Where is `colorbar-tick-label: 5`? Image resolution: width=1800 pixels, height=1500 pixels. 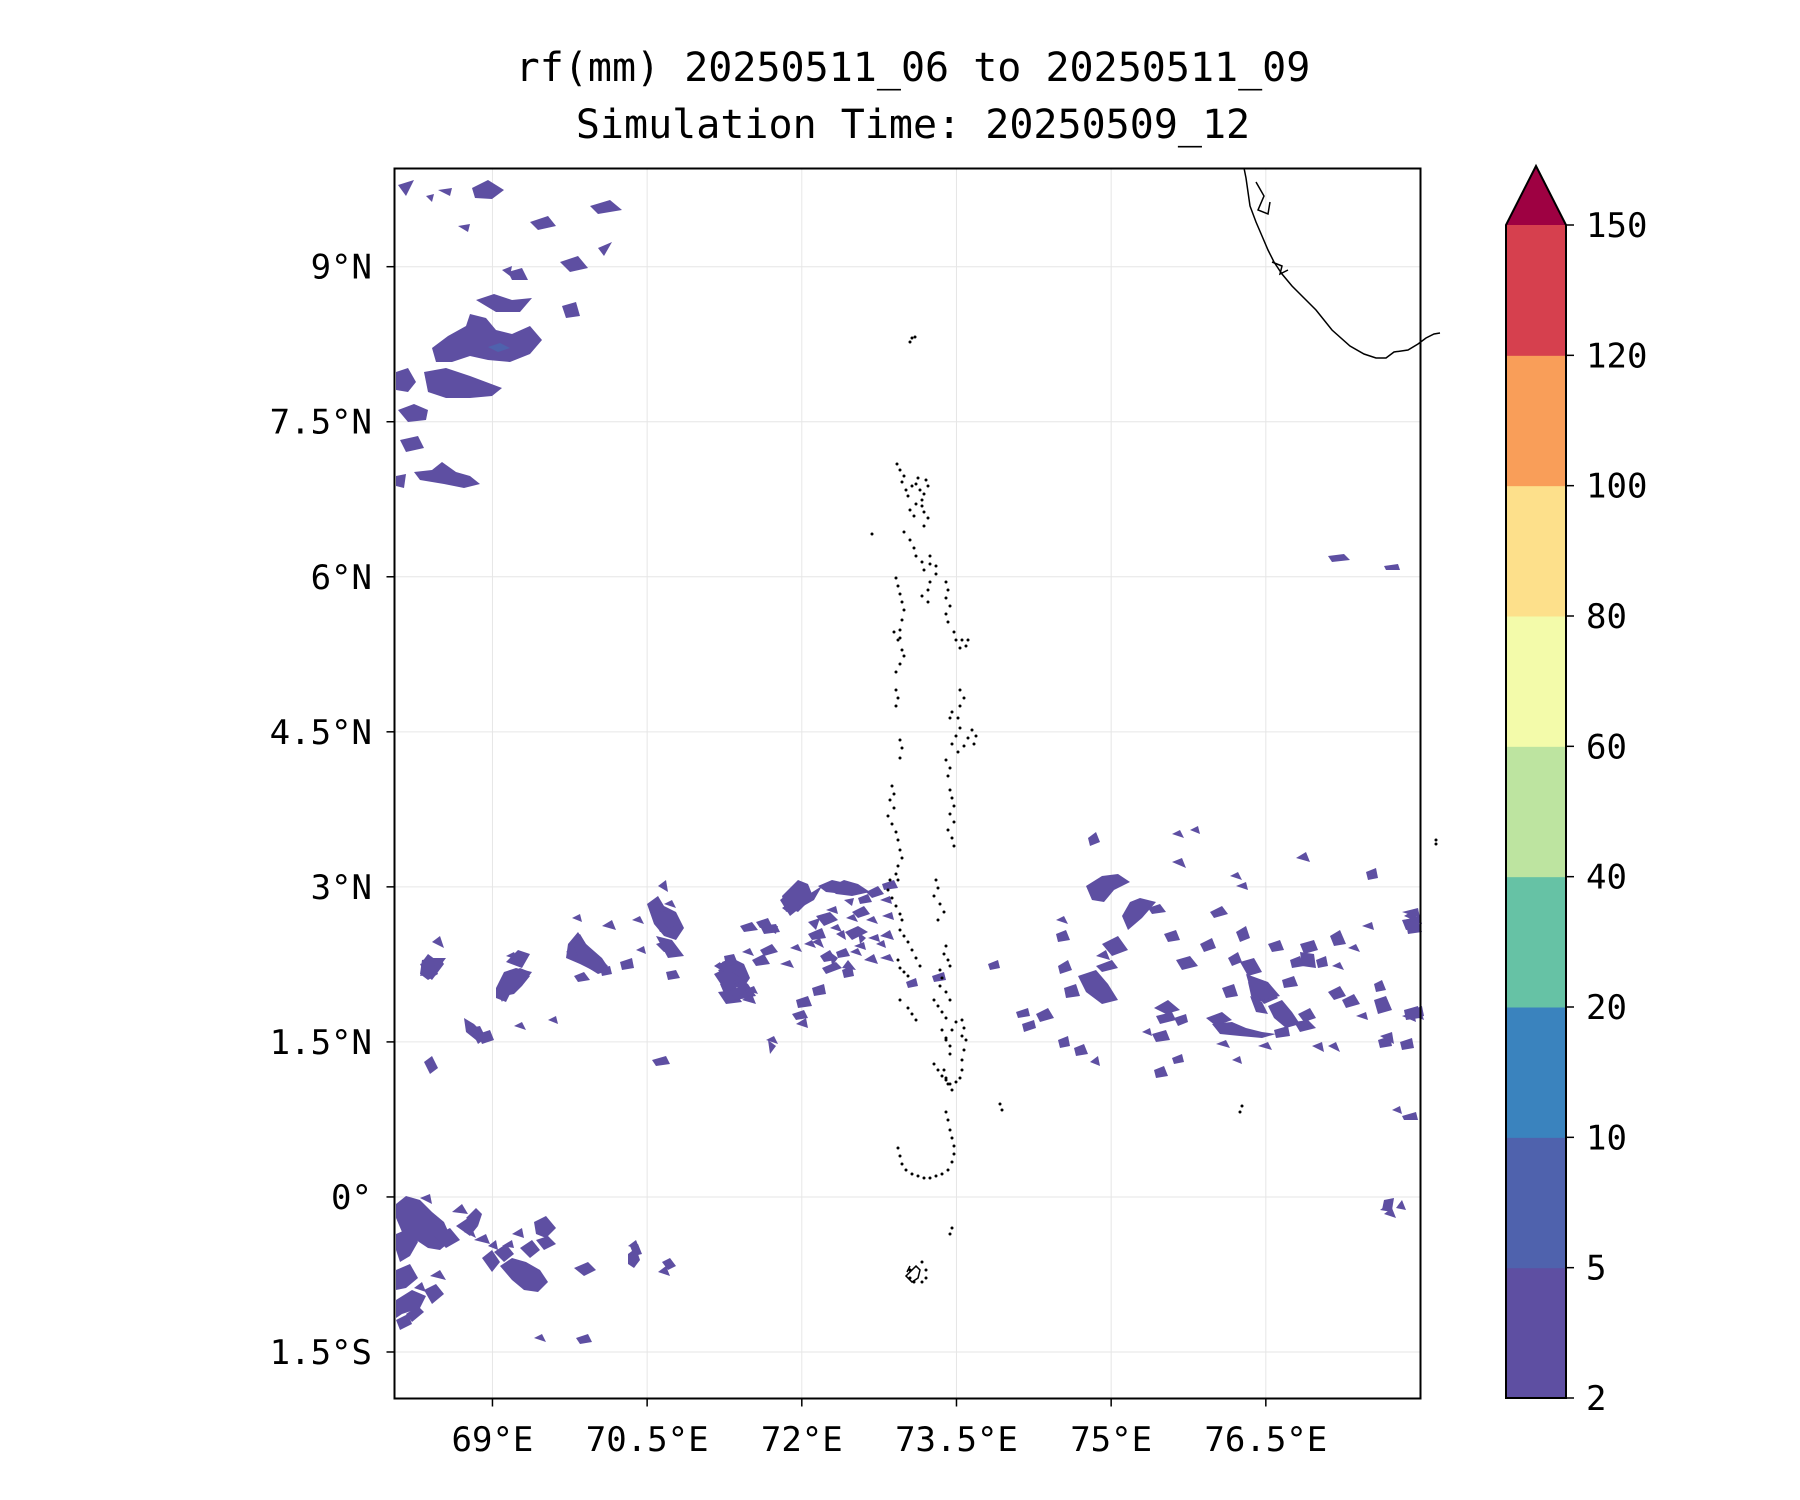 colorbar-tick-label: 5 is located at coordinates (1596, 1269).